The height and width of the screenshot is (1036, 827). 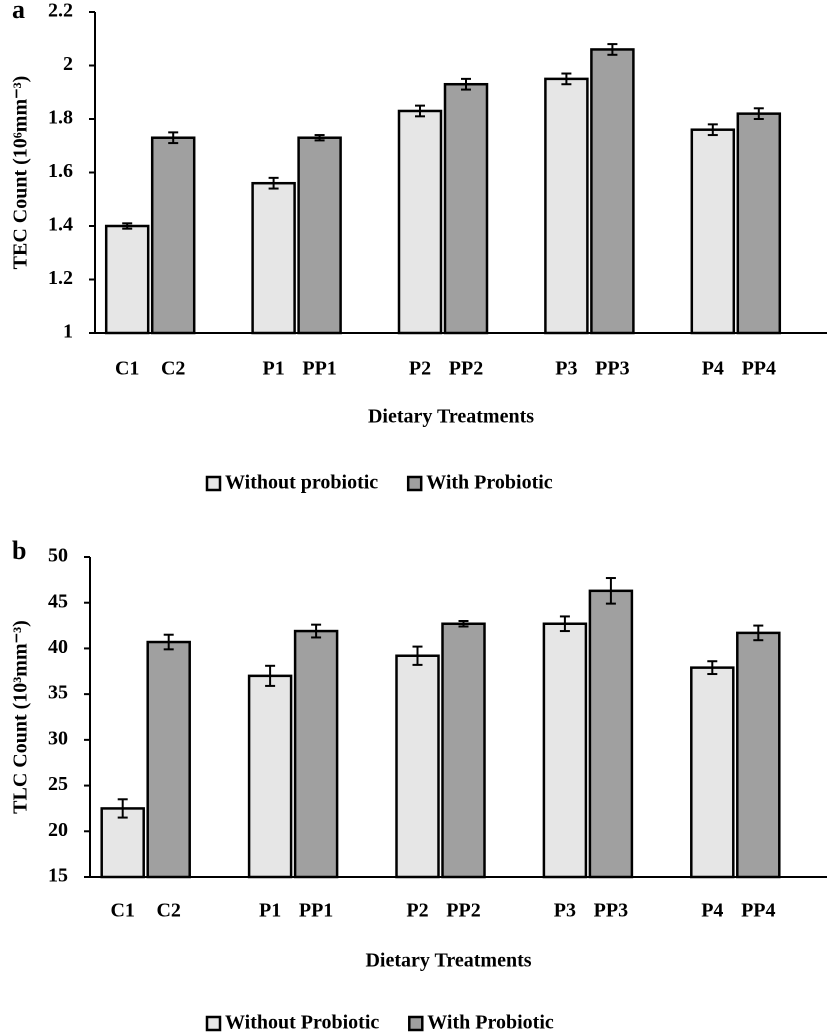 What do you see at coordinates (58, 876) in the screenshot?
I see `y-tick-label: 15` at bounding box center [58, 876].